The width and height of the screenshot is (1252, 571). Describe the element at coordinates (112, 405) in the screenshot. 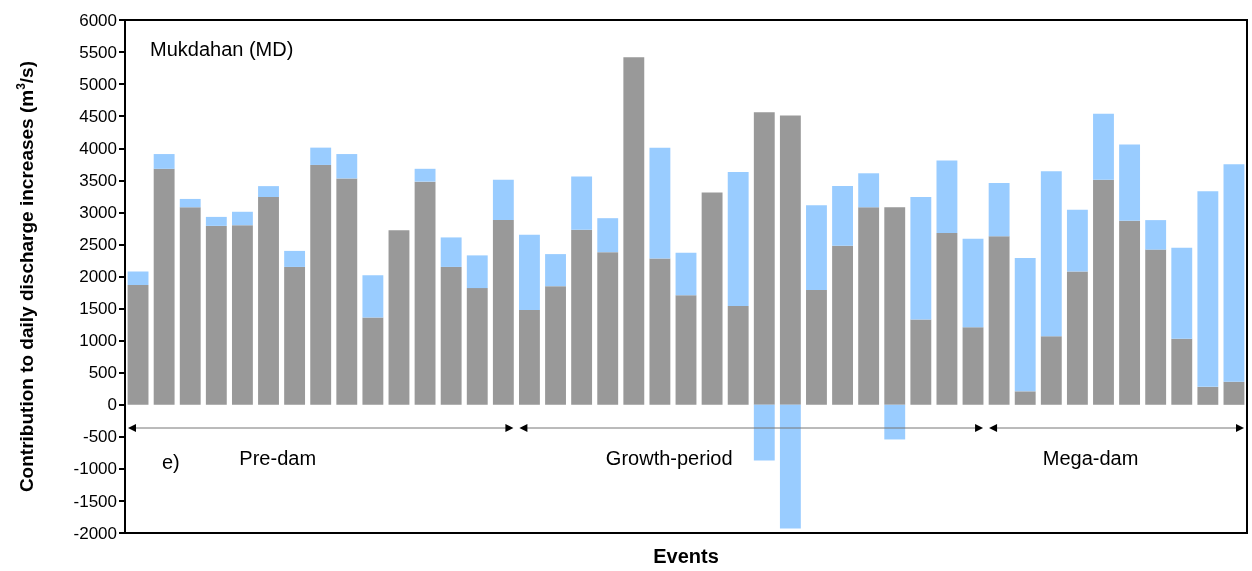

I see `y-tick-label: 0` at that location.